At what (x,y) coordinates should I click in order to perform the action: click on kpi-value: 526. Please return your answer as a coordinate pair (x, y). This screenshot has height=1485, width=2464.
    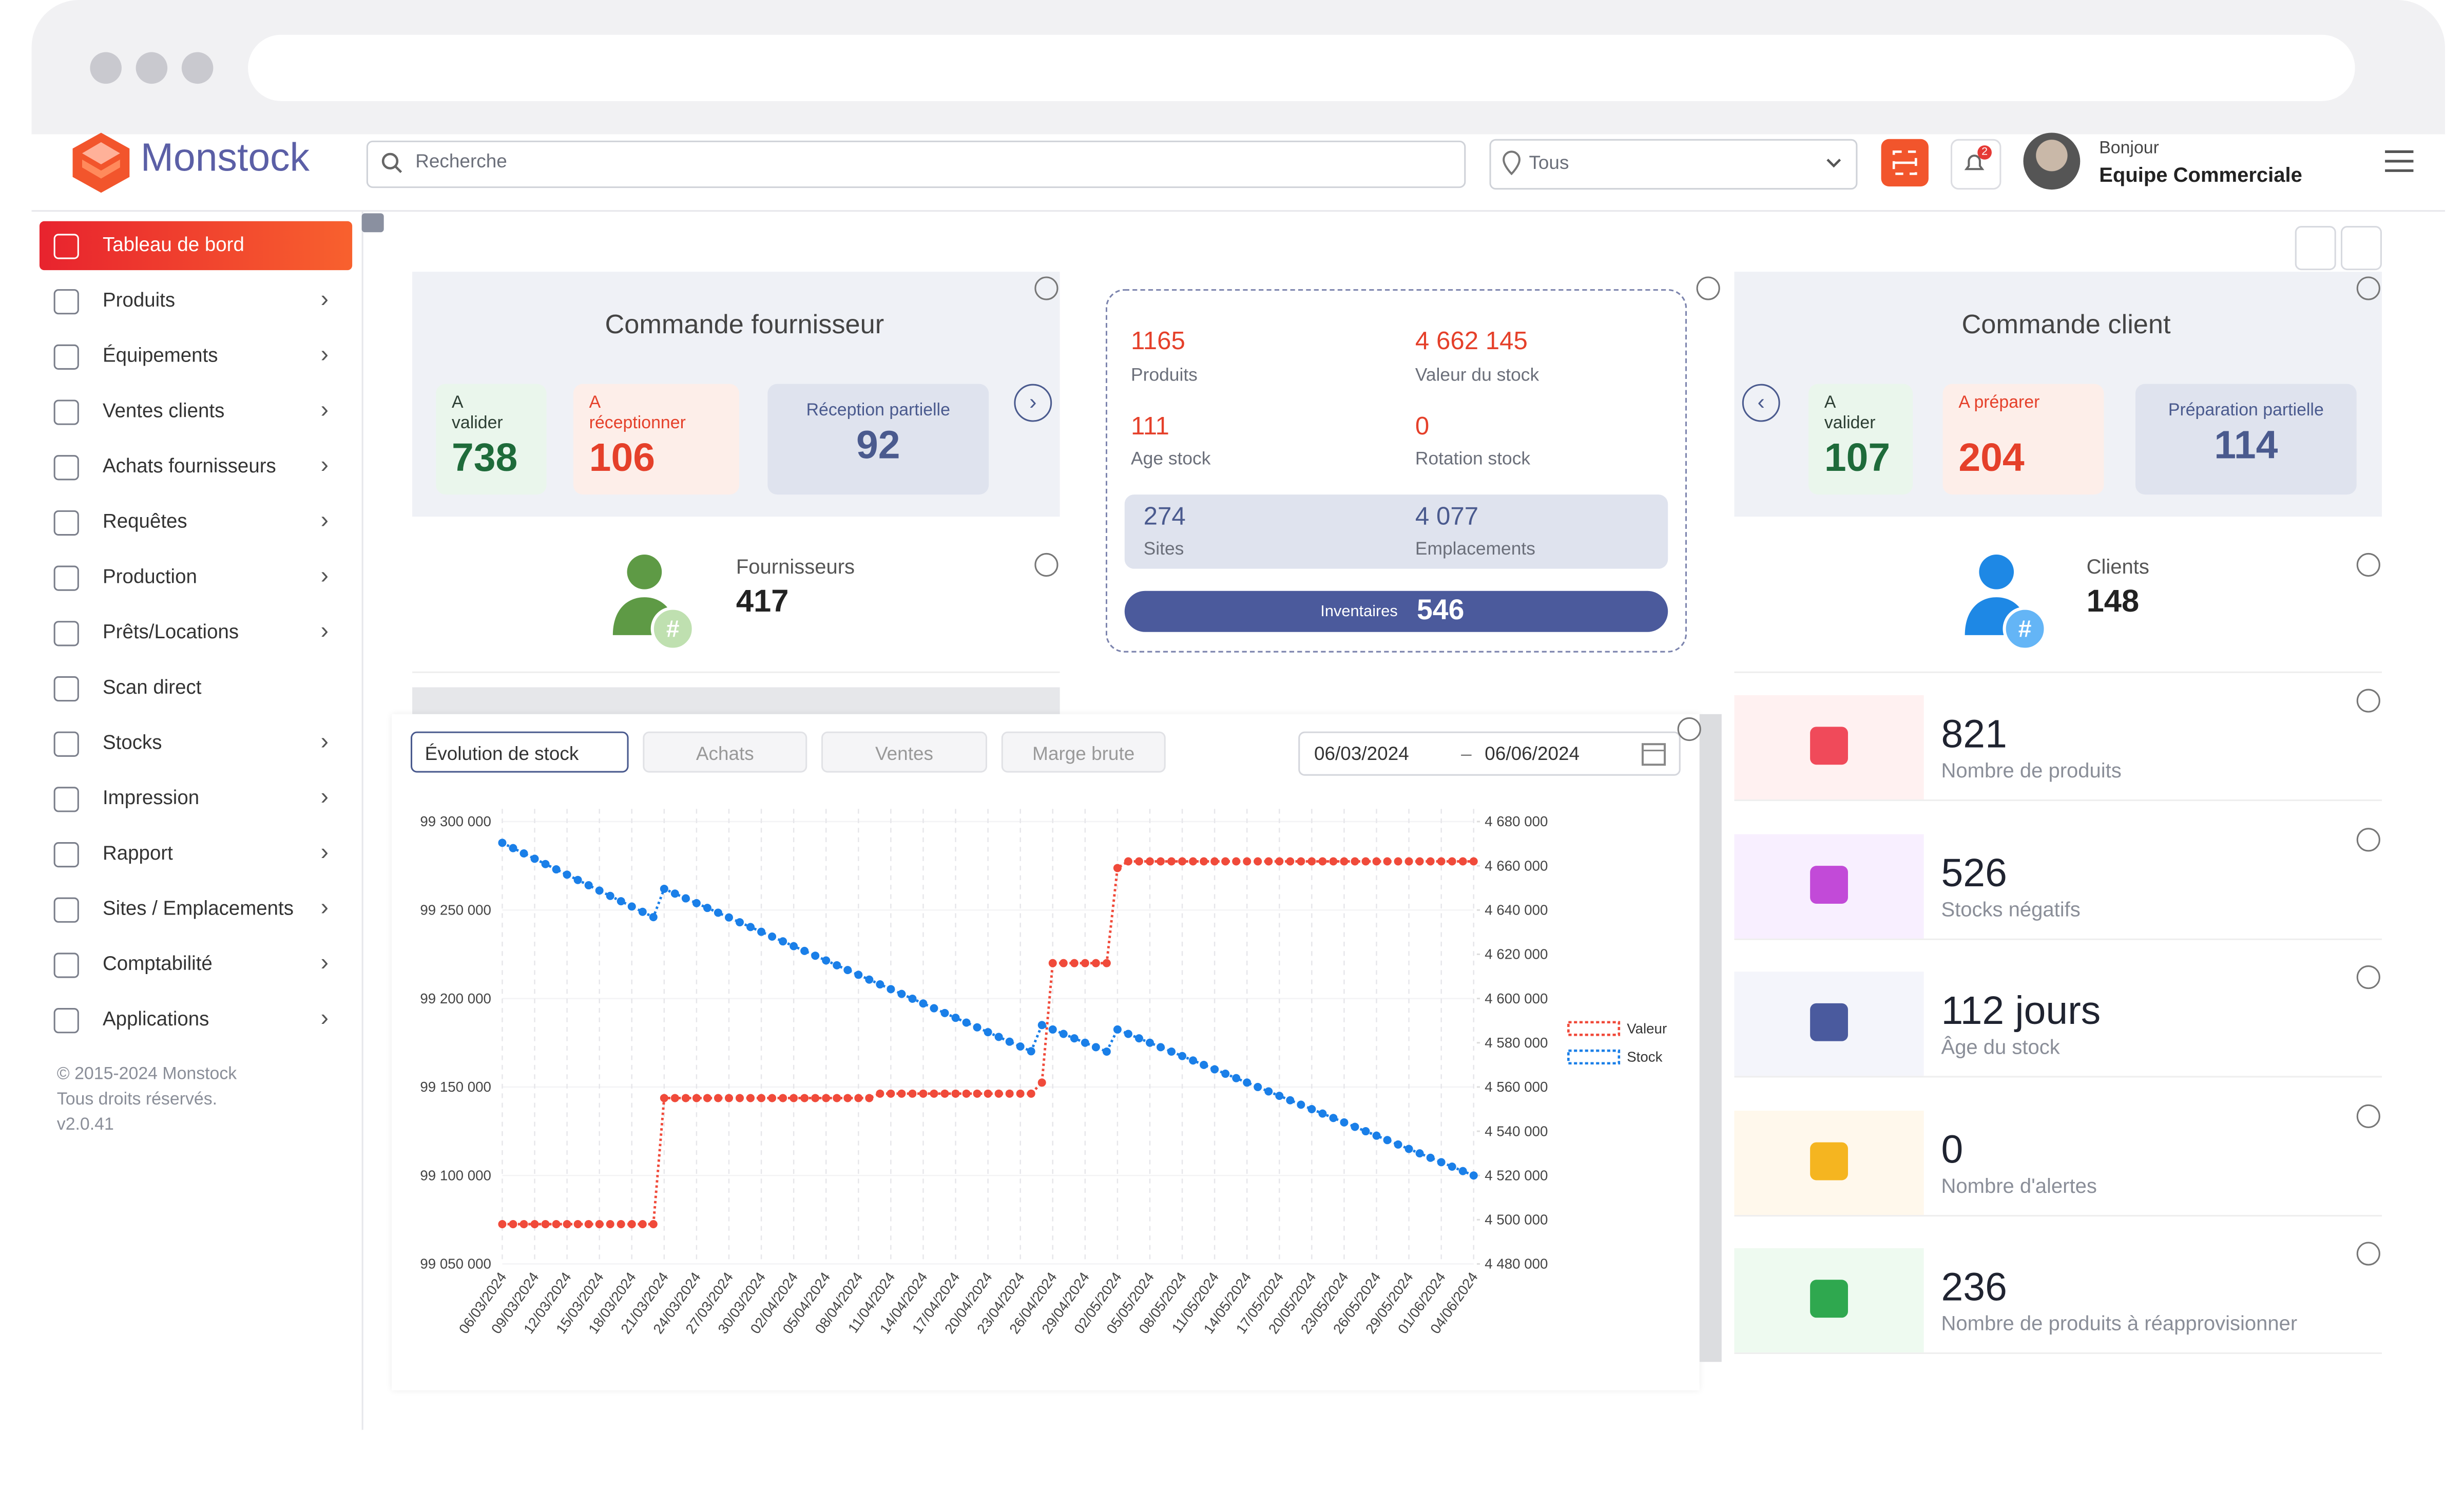
    Looking at the image, I should click on (1974, 873).